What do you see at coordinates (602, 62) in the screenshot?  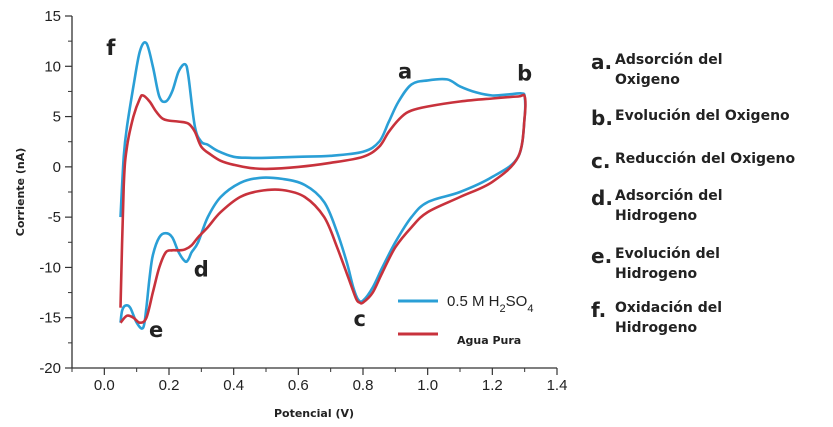 I see `annotation-letter: a.` at bounding box center [602, 62].